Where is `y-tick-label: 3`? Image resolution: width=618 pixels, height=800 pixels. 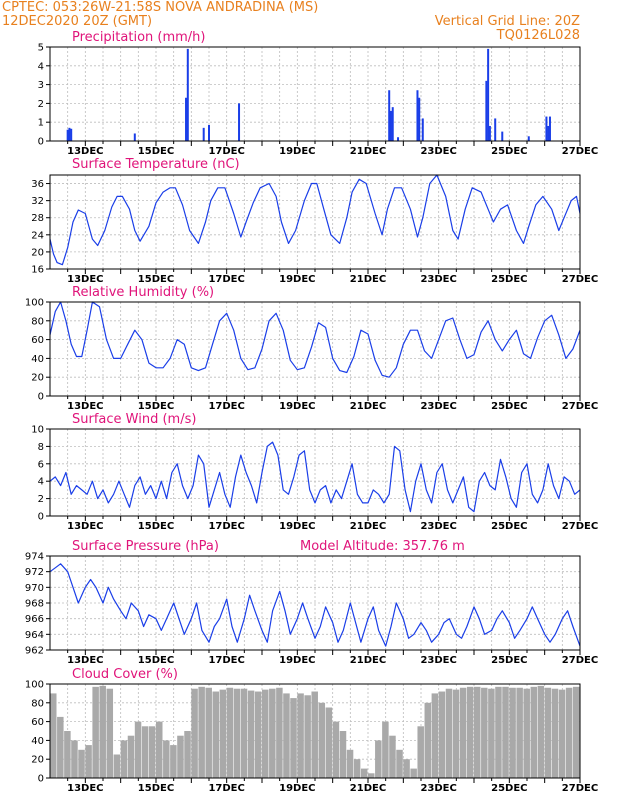 y-tick-label: 3 is located at coordinates (41, 85).